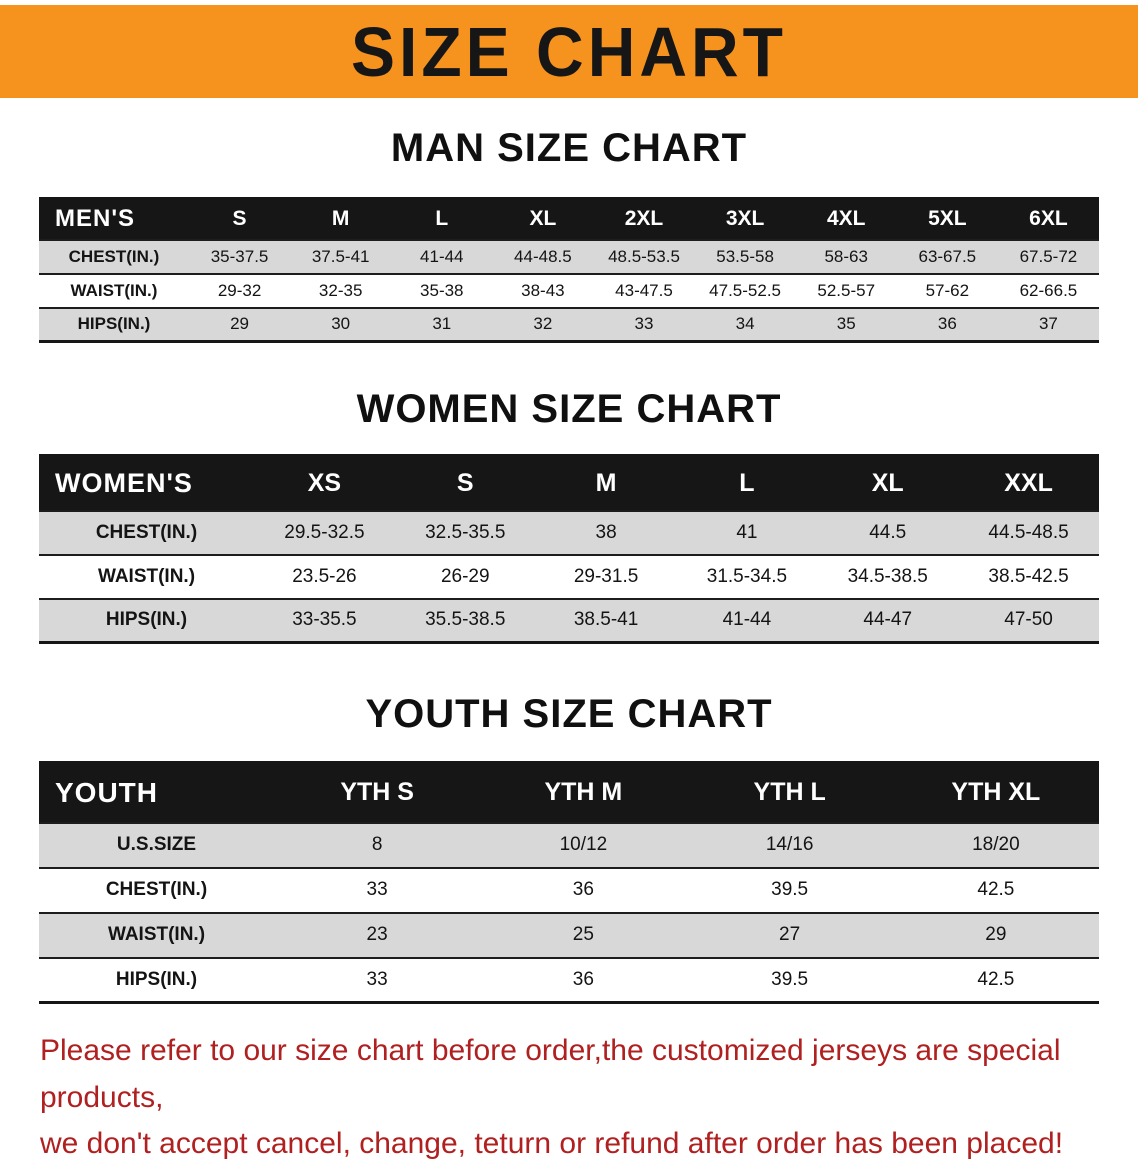 The height and width of the screenshot is (1168, 1138). Describe the element at coordinates (846, 256) in the screenshot. I see `table-cell: 58-63` at that location.